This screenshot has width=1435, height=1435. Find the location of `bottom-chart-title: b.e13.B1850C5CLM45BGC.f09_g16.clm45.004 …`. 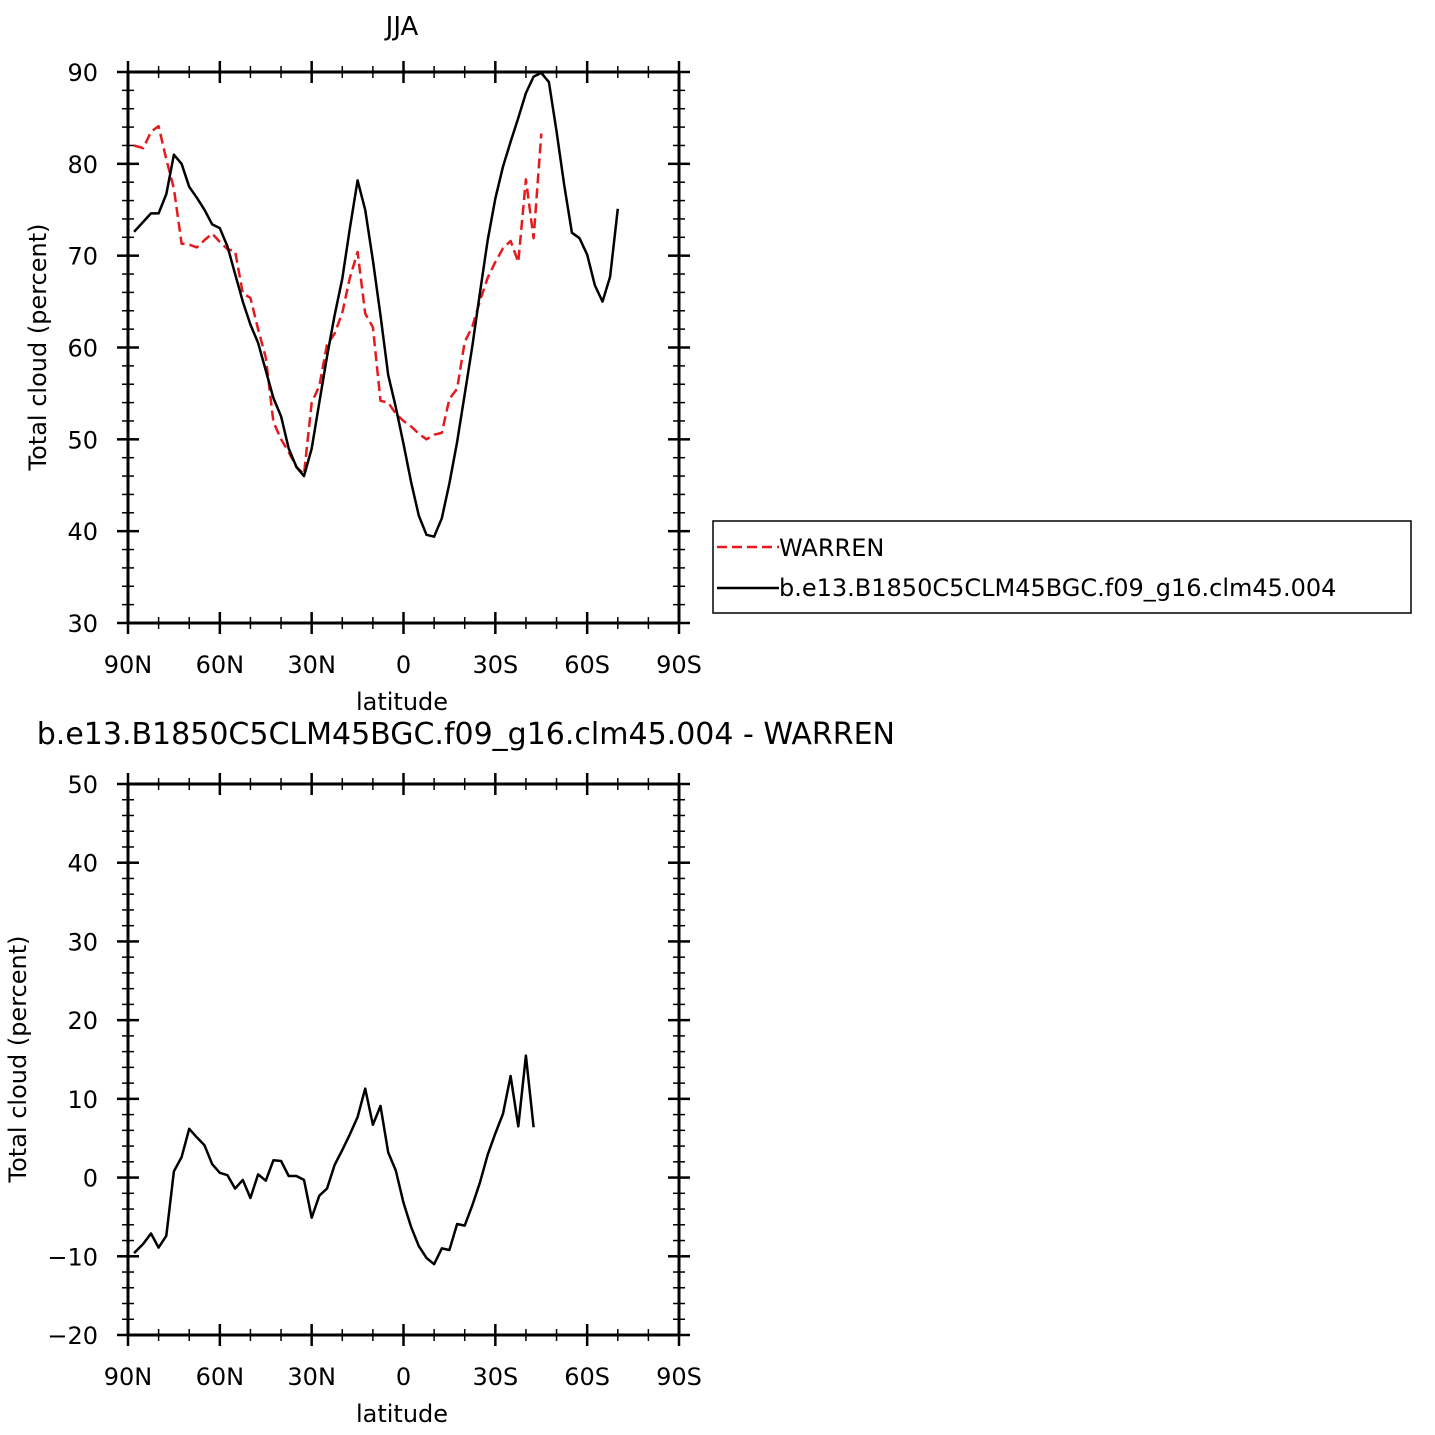

bottom-chart-title: b.e13.B1850C5CLM45BGC.f09_g16.clm45.004 … is located at coordinates (466, 734).